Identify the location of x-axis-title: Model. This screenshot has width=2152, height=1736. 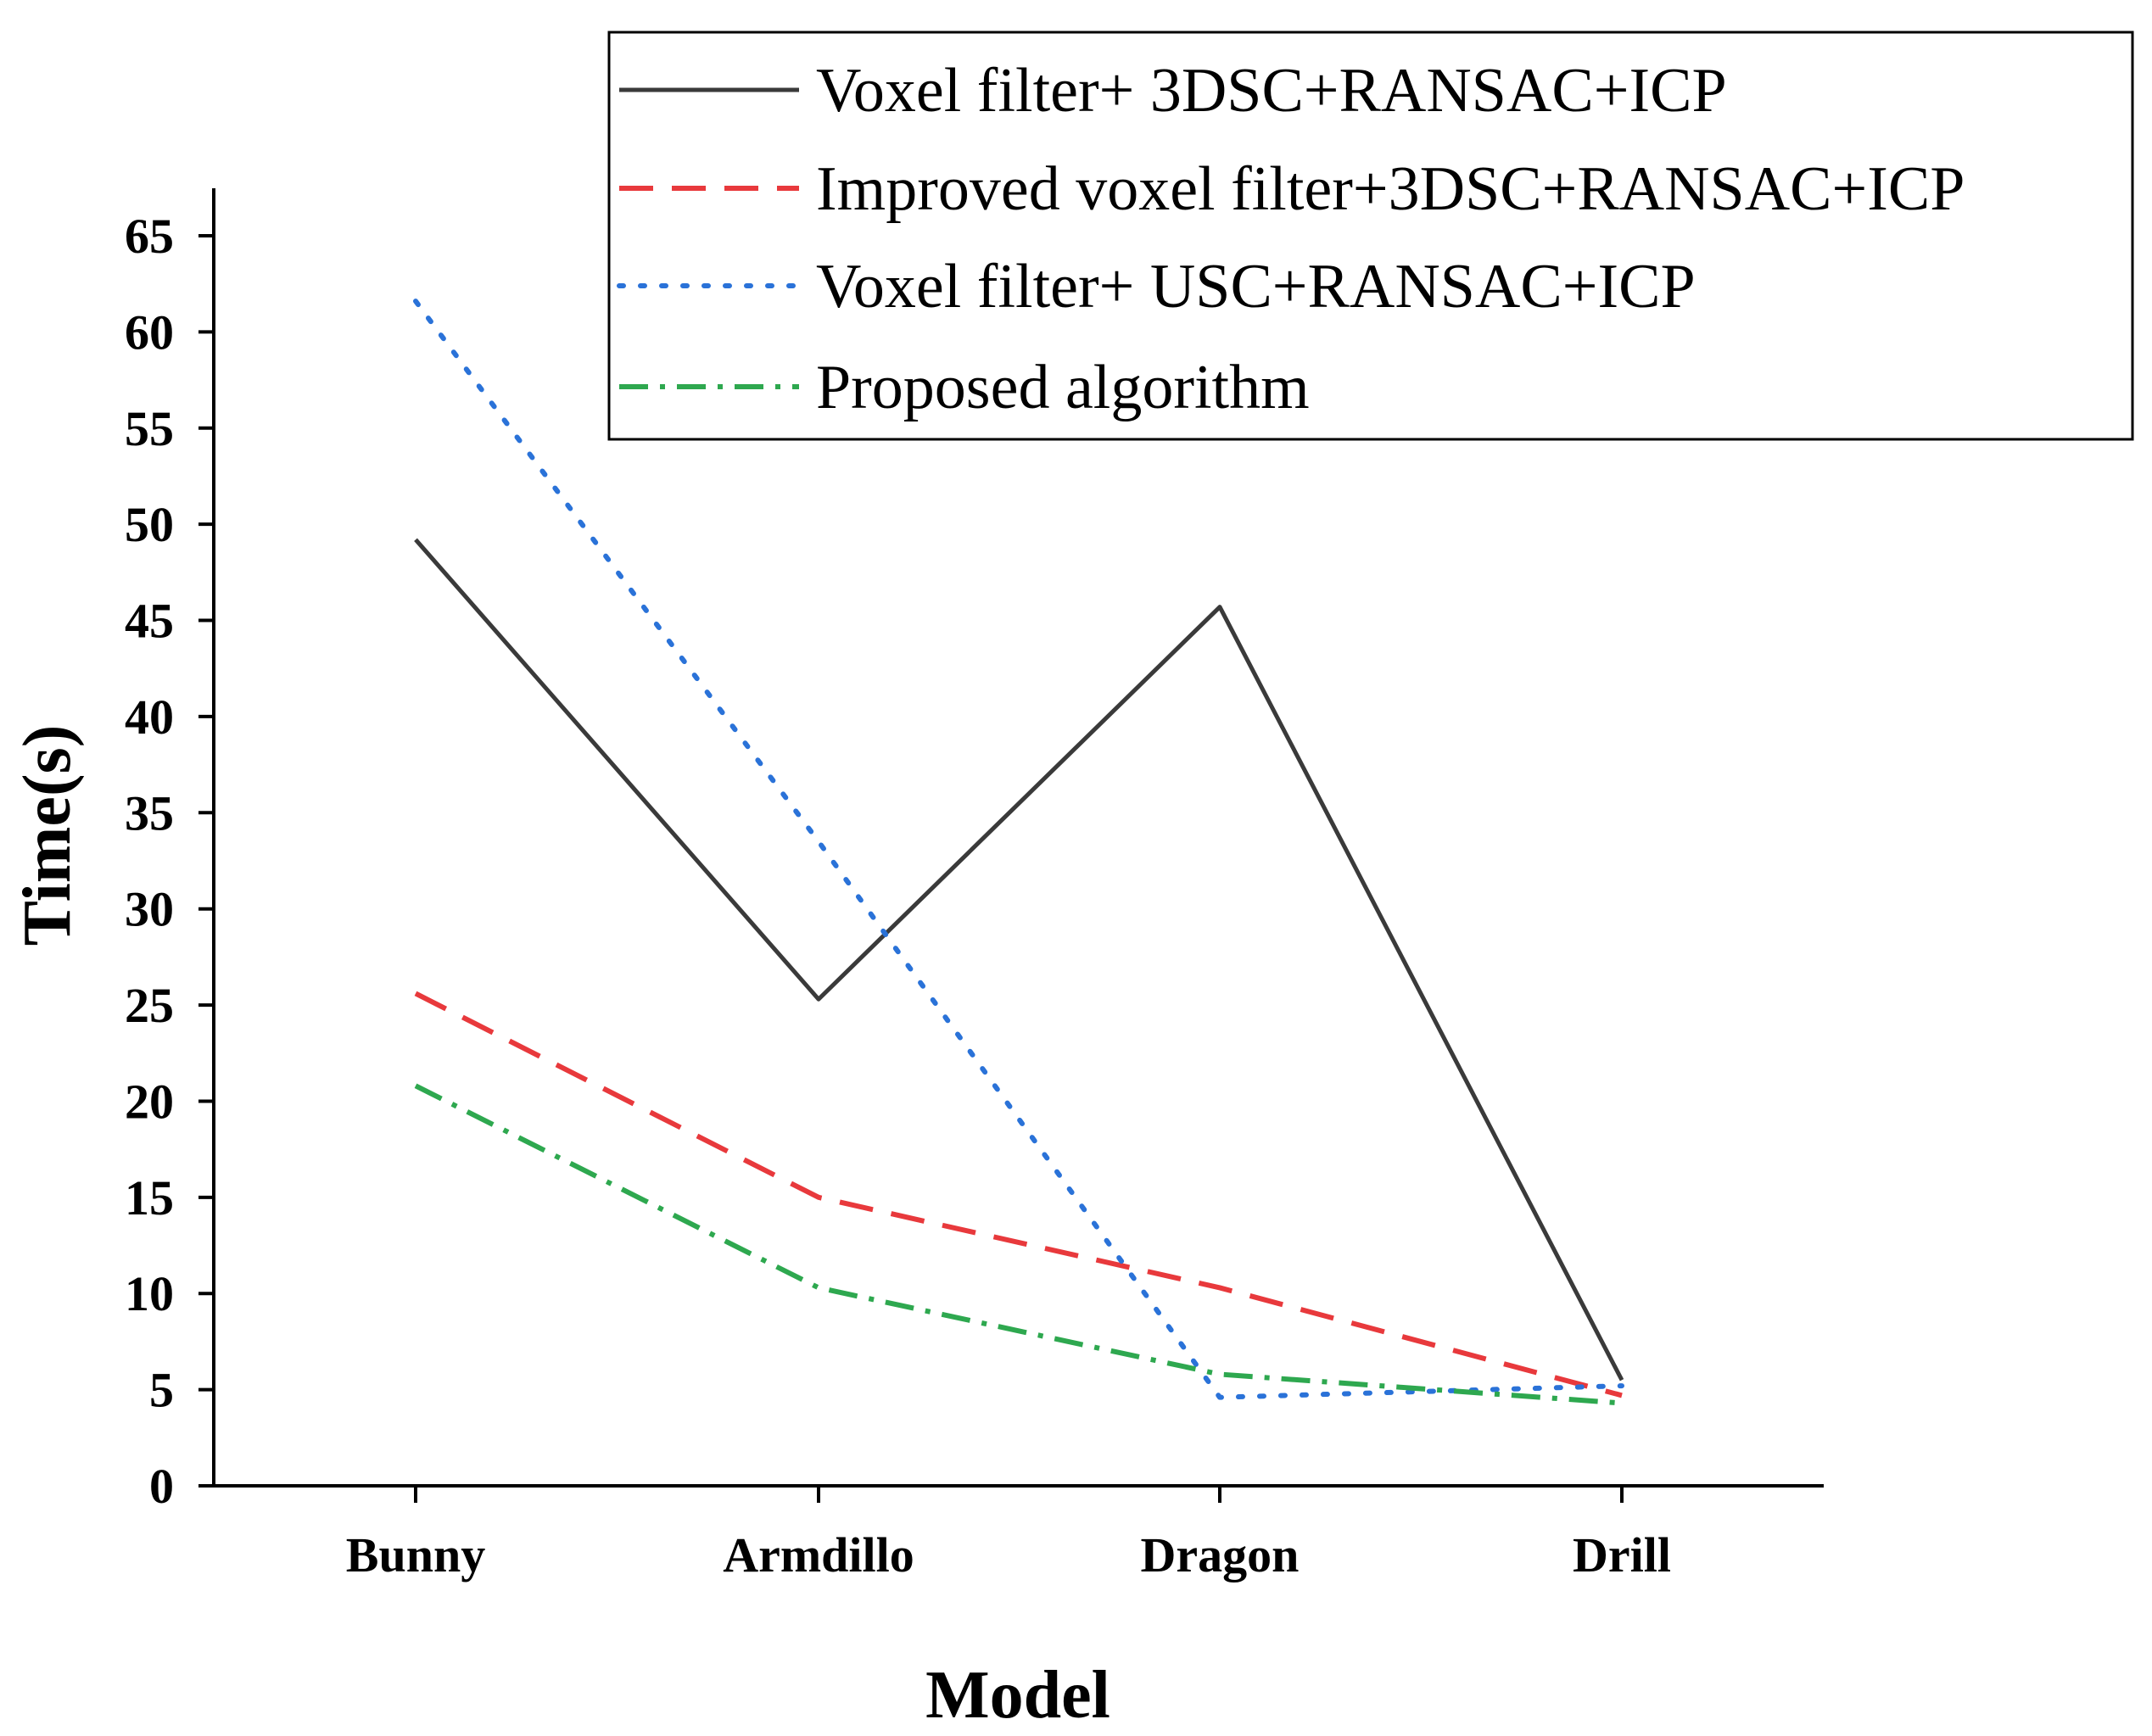
(1017, 1695).